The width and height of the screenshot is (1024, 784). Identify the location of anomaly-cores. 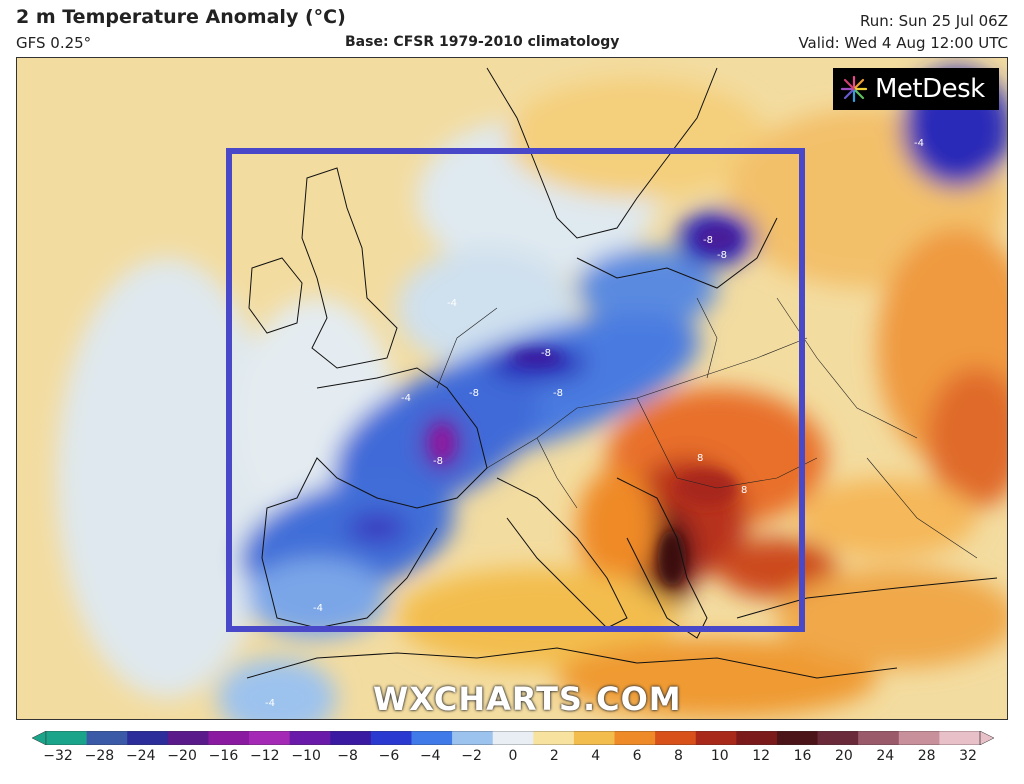
(585, 405).